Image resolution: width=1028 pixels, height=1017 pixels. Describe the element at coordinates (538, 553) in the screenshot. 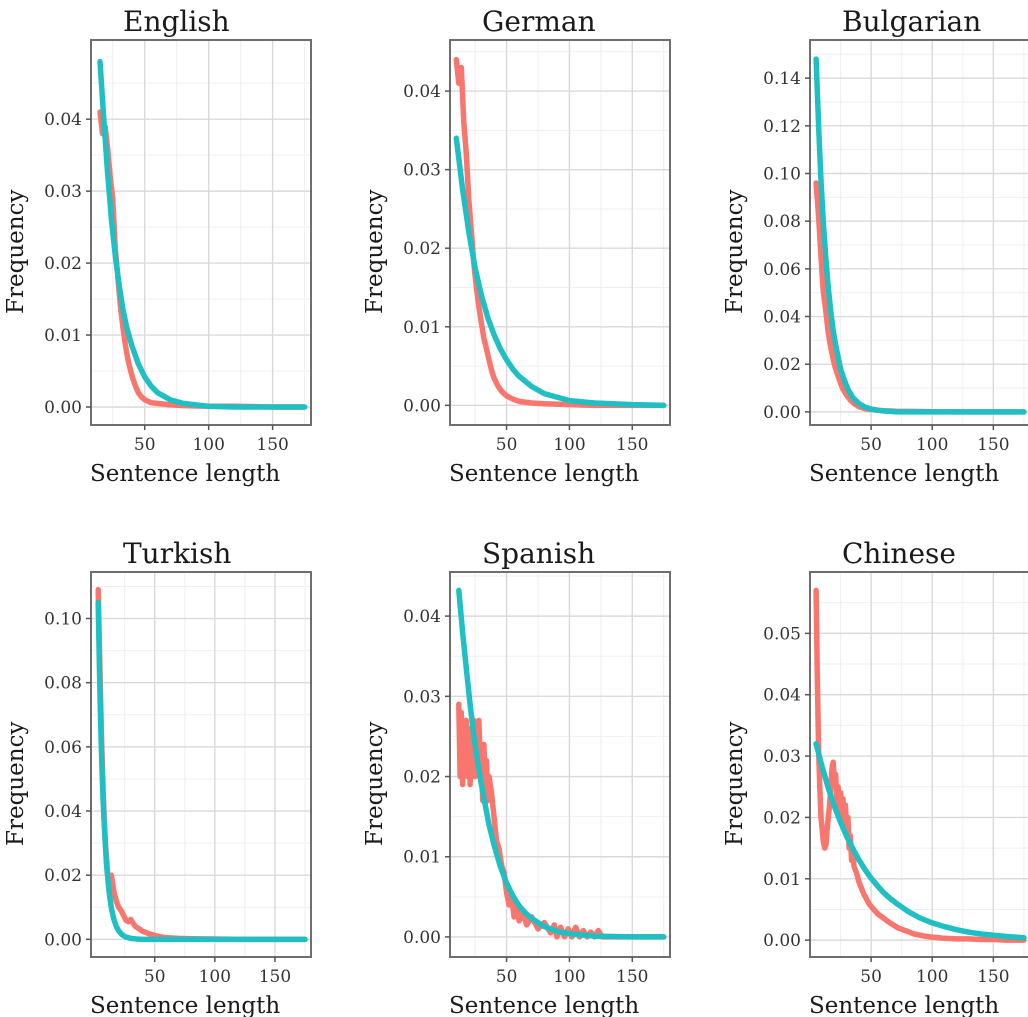

I see `panel-title: Spanish` at that location.